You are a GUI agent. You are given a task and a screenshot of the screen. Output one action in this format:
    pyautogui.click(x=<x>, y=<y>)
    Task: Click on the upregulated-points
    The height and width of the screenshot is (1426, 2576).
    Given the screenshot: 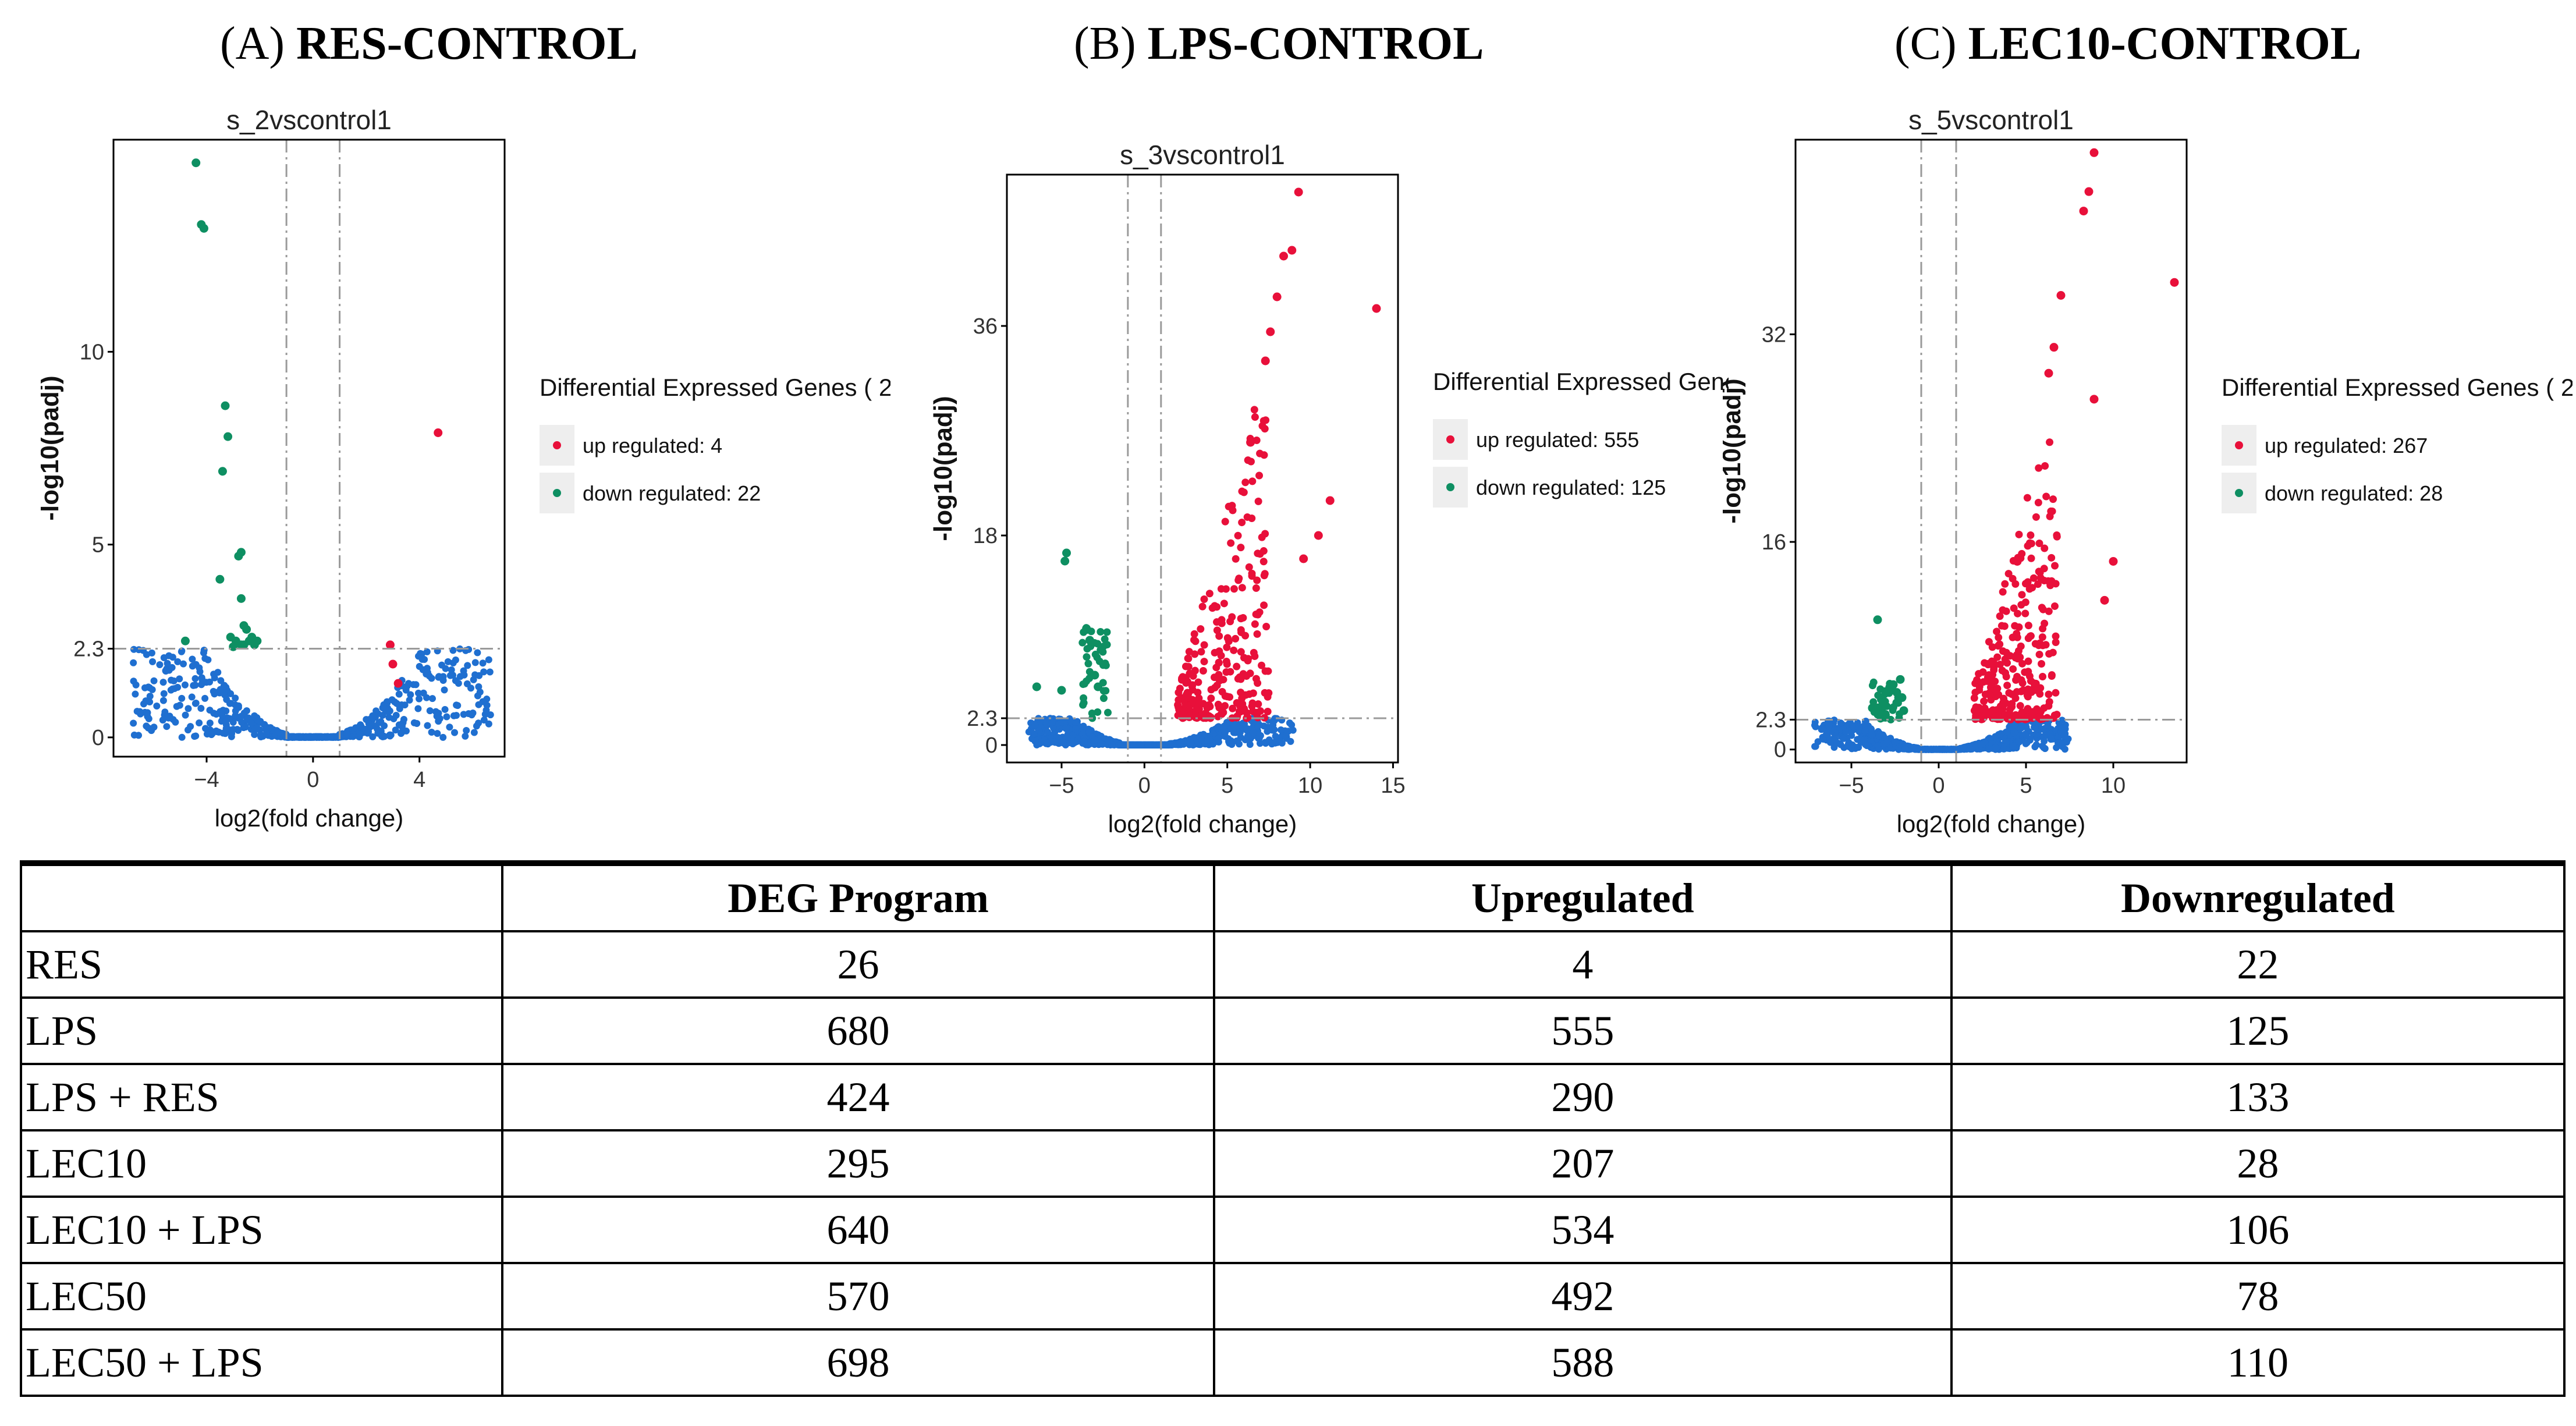 What is the action you would take?
    pyautogui.click(x=1278, y=454)
    